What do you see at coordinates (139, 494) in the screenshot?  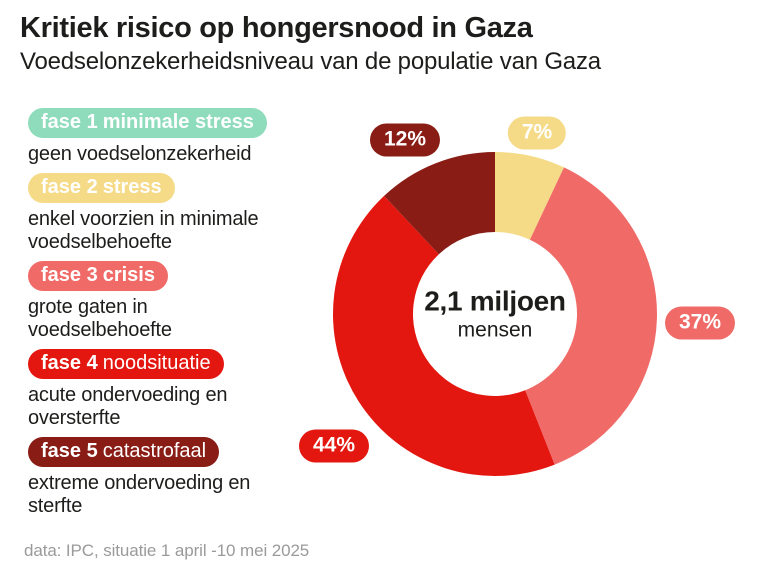 I see `phase-description: extreme ondervoeding en sterfte` at bounding box center [139, 494].